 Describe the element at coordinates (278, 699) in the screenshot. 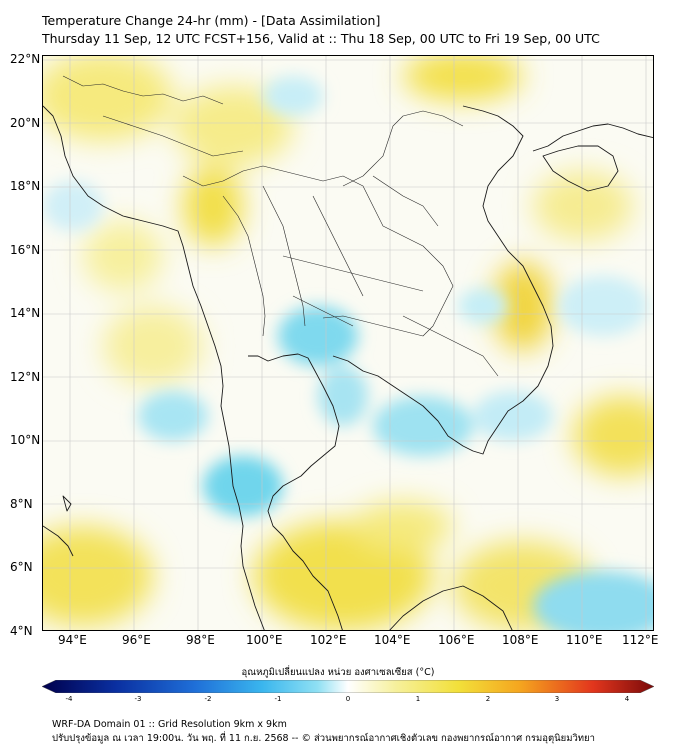

I see `colorbar-tick-minus1: -1` at that location.